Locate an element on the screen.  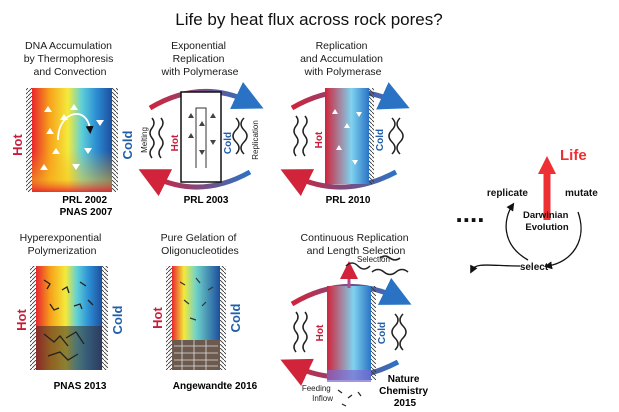
replication-label: Replication is located at coordinates (255, 140).